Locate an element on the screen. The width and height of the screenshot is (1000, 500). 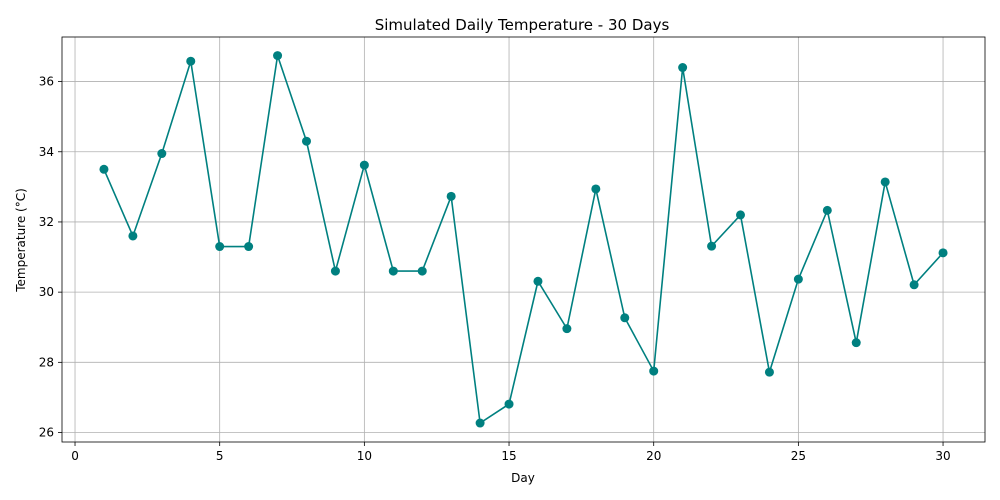
y-tick-label: 28 is located at coordinates (46, 362).